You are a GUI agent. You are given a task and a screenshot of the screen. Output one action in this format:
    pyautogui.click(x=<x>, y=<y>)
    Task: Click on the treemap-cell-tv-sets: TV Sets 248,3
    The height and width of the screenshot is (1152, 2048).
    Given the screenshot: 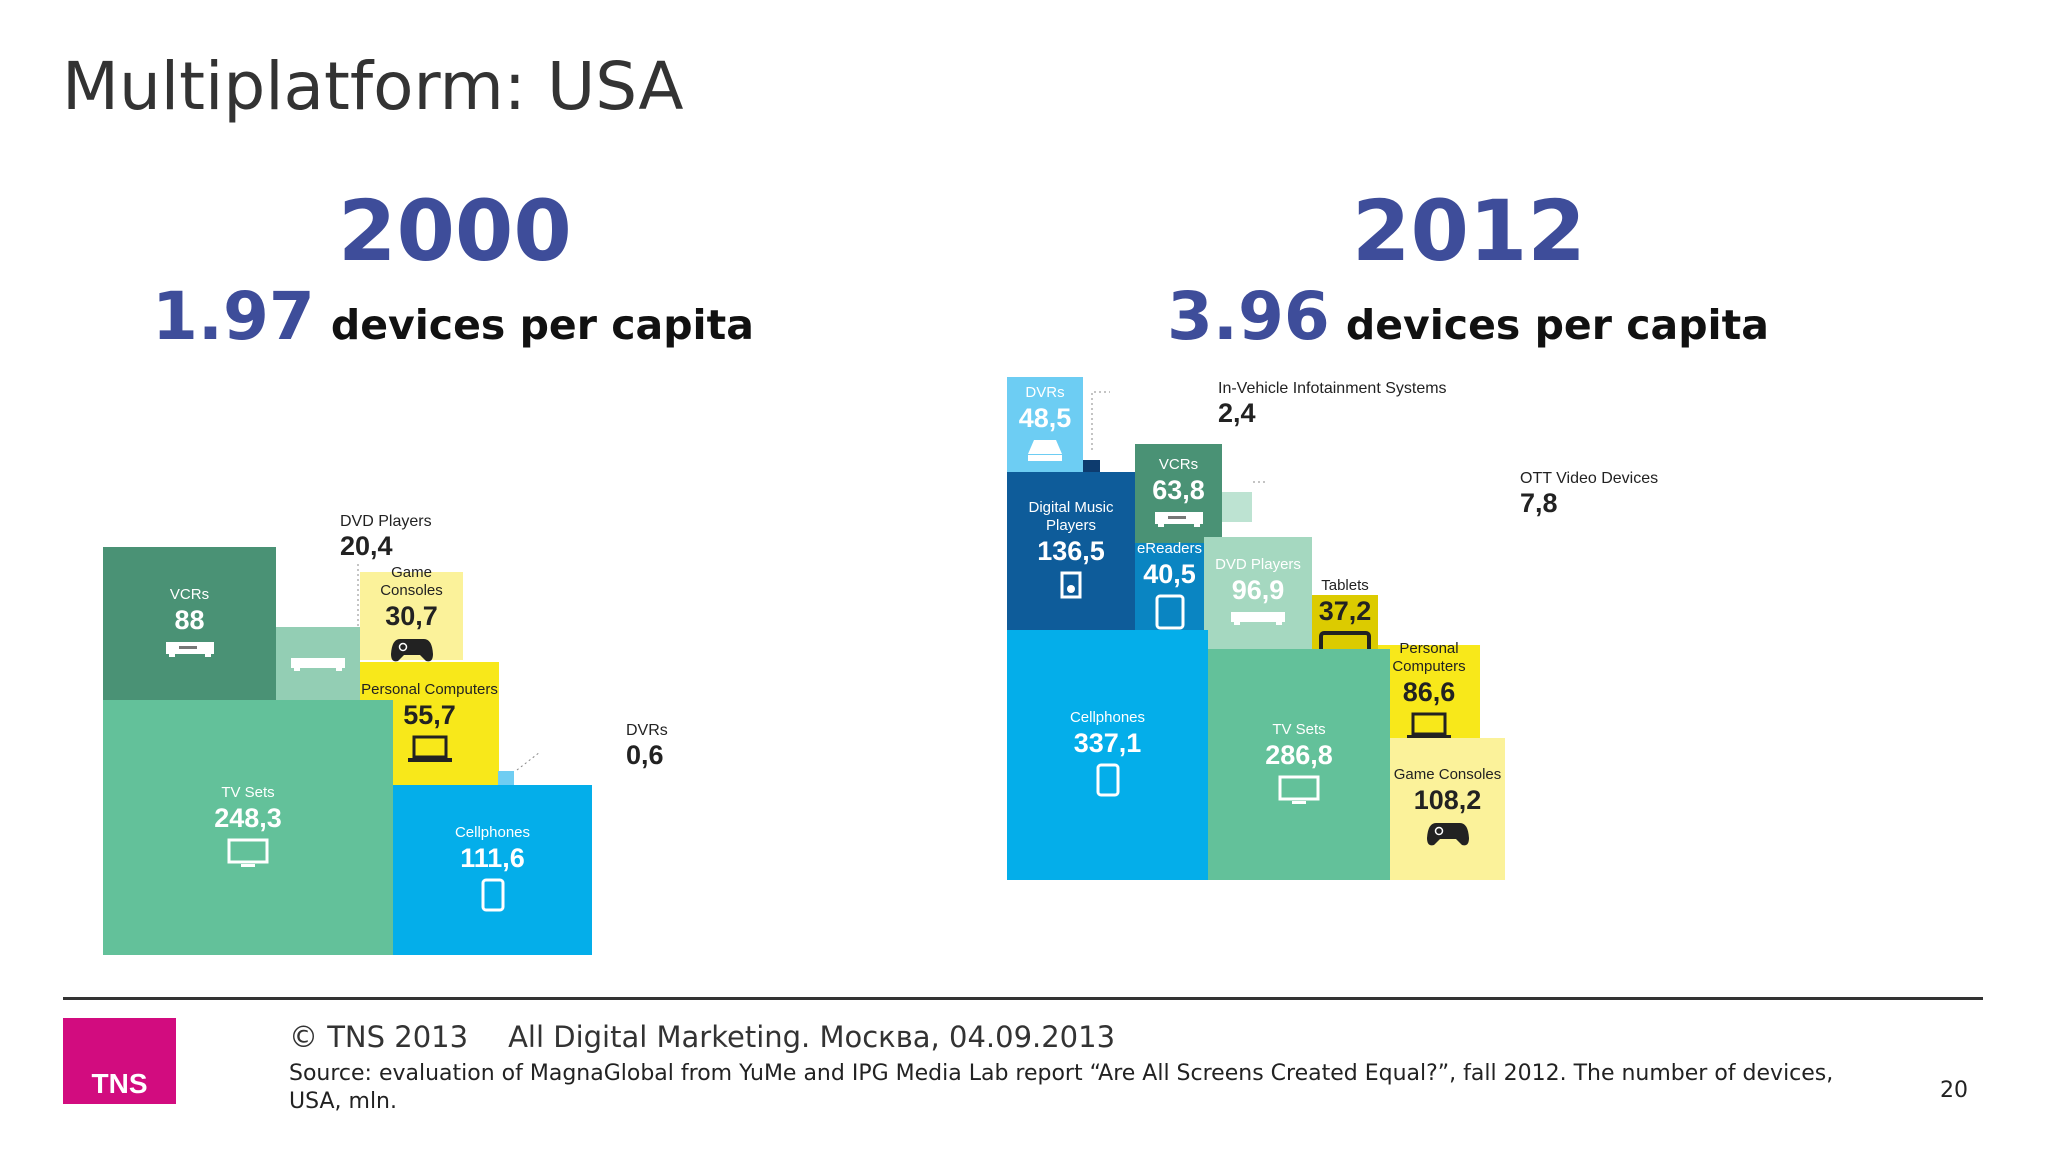 What is the action you would take?
    pyautogui.click(x=248, y=827)
    